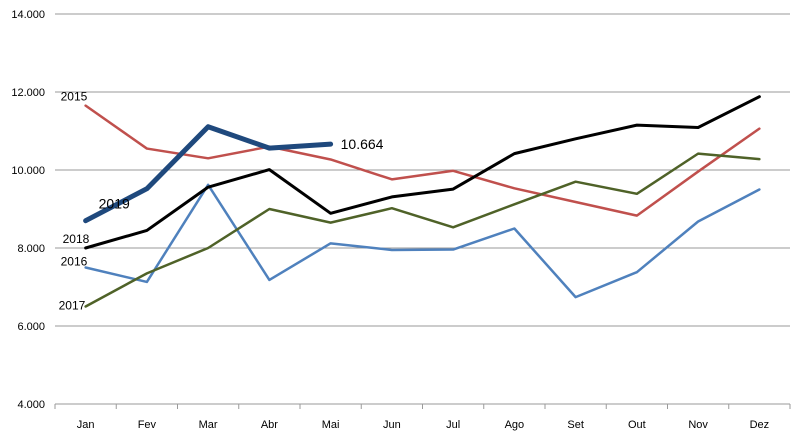  What do you see at coordinates (28, 93) in the screenshot?
I see `y-tick-label: 12.000` at bounding box center [28, 93].